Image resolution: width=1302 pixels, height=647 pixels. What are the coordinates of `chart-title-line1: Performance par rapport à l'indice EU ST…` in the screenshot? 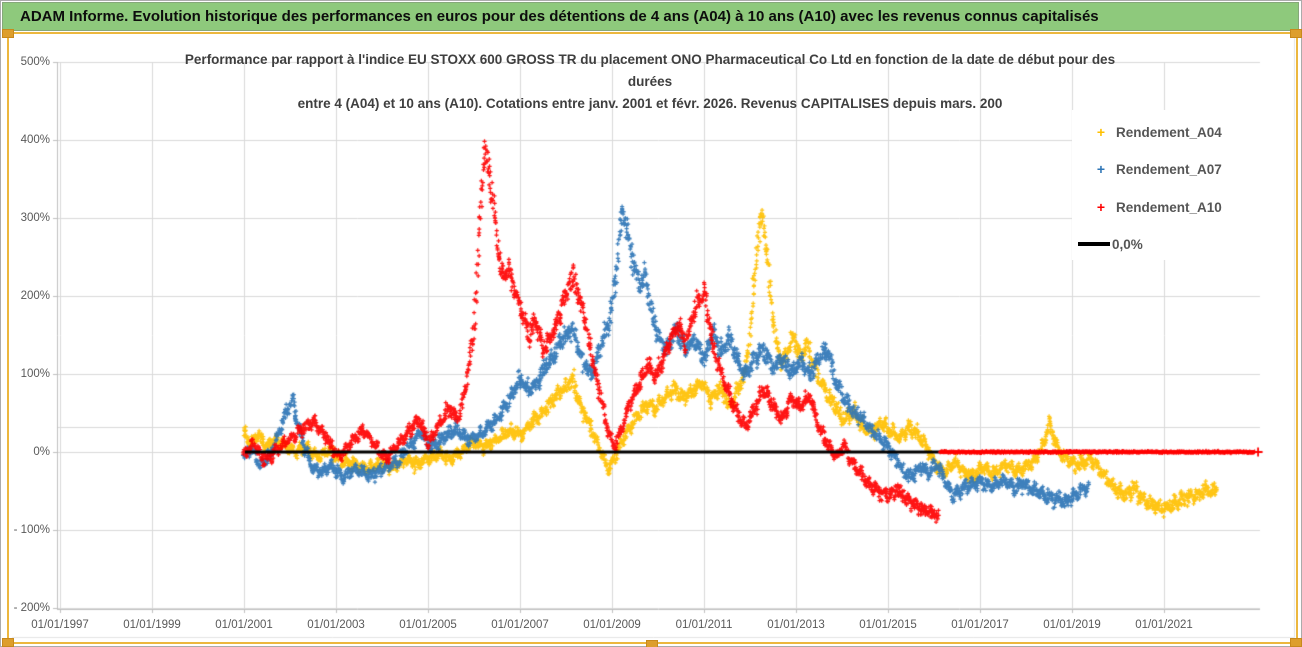 It's located at (650, 59).